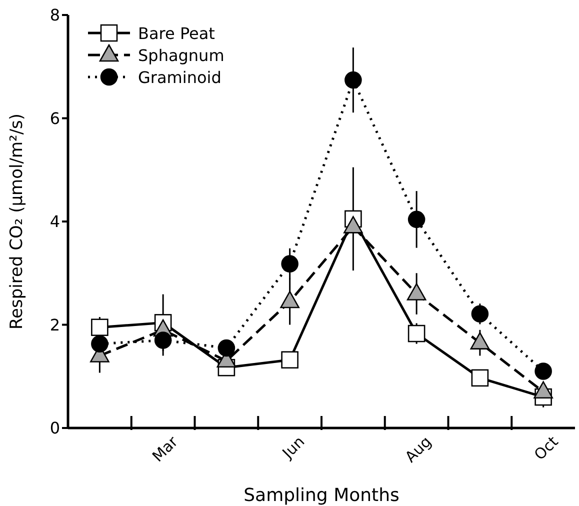 The image size is (579, 506). Describe the element at coordinates (176, 33) in the screenshot. I see `legend-label: Bare Peat` at that location.